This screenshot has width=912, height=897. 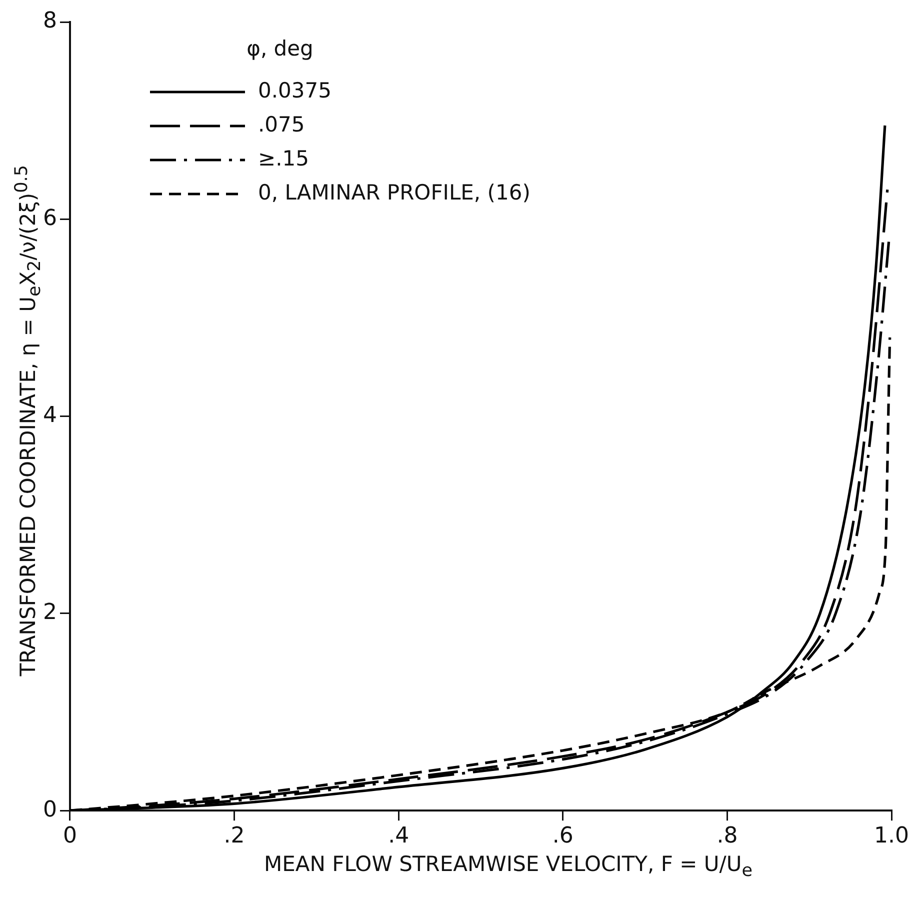 What do you see at coordinates (283, 158) in the screenshot?
I see `legend-label: ≥.15` at bounding box center [283, 158].